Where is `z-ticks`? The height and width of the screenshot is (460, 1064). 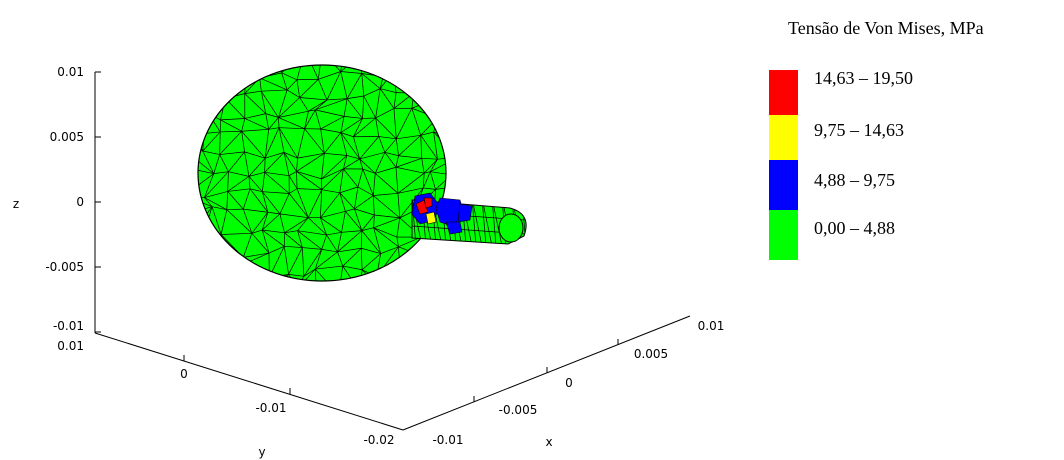 z-ticks is located at coordinates (98, 202).